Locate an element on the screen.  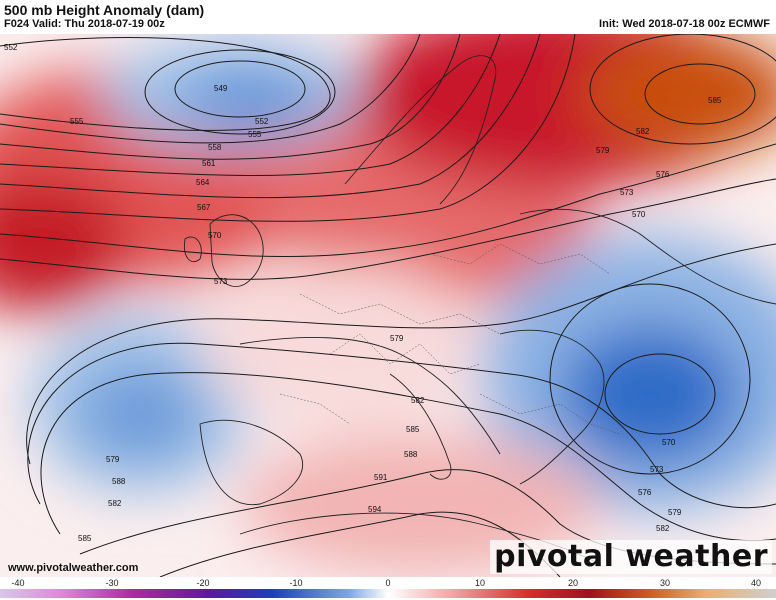
contour-label: 549 is located at coordinates (221, 88).